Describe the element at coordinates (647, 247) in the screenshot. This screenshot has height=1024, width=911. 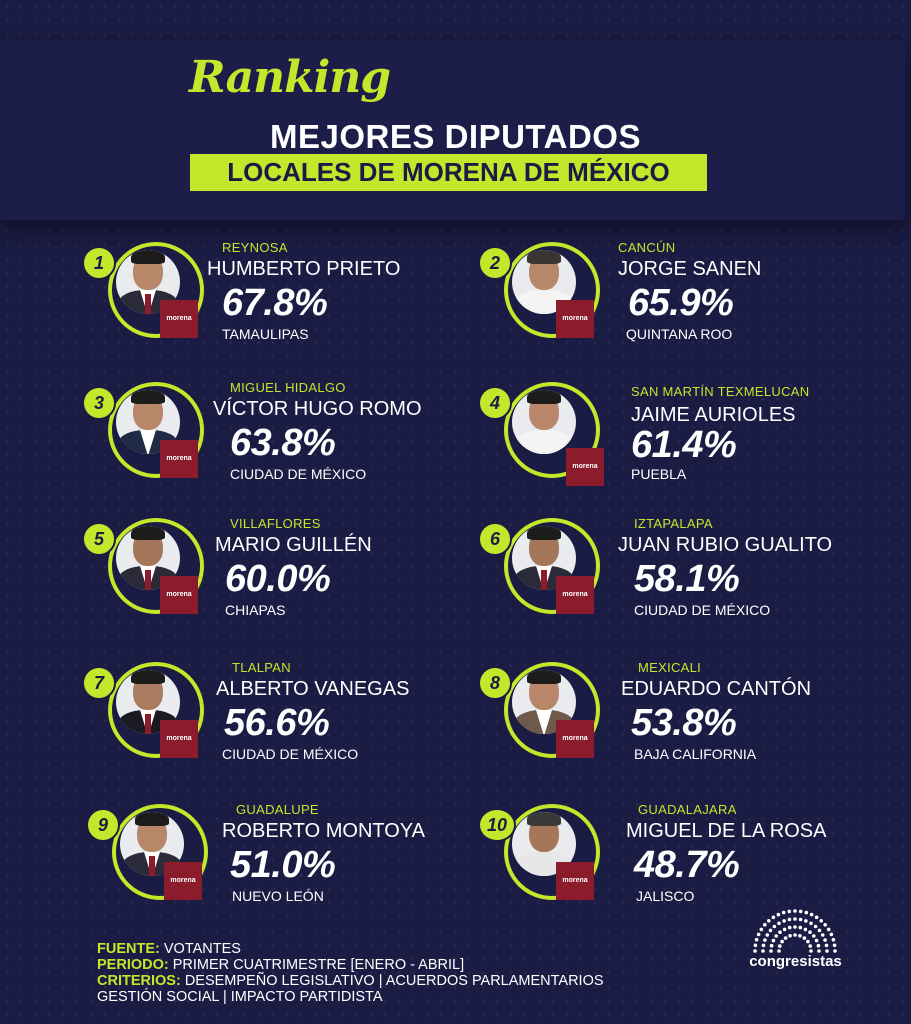
I see `city-label: CANCÚN` at that location.